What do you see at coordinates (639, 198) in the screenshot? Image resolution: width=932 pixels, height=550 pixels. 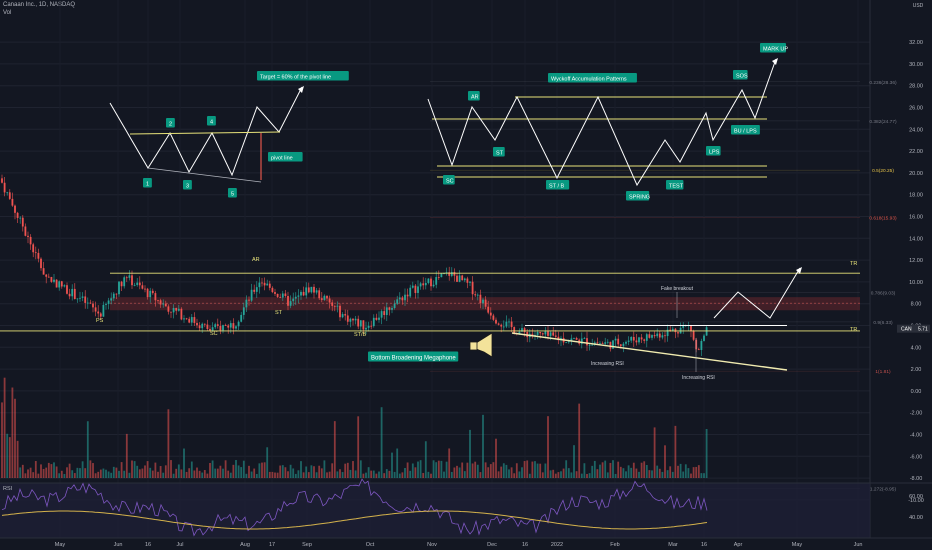 I see `spring-label: SPRING` at bounding box center [639, 198].